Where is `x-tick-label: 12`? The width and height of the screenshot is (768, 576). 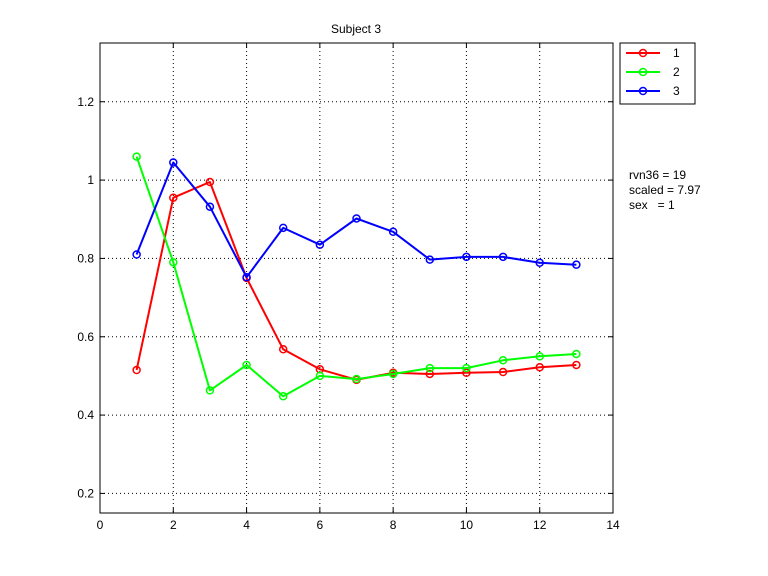
x-tick-label: 12 is located at coordinates (540, 525).